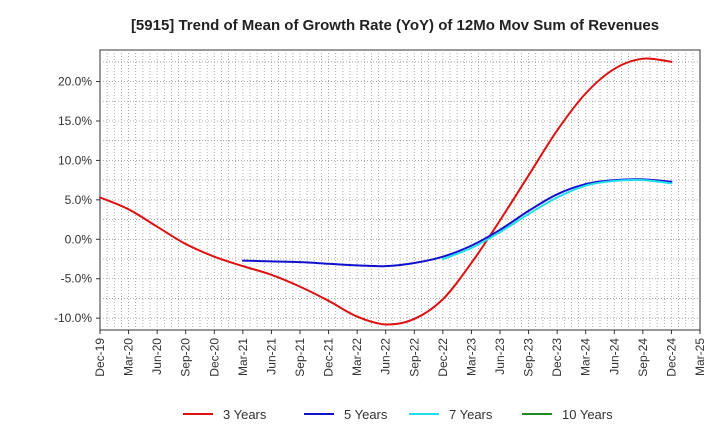 The image size is (720, 440). What do you see at coordinates (586, 357) in the screenshot?
I see `x-tick-label: Mar-24` at bounding box center [586, 357].